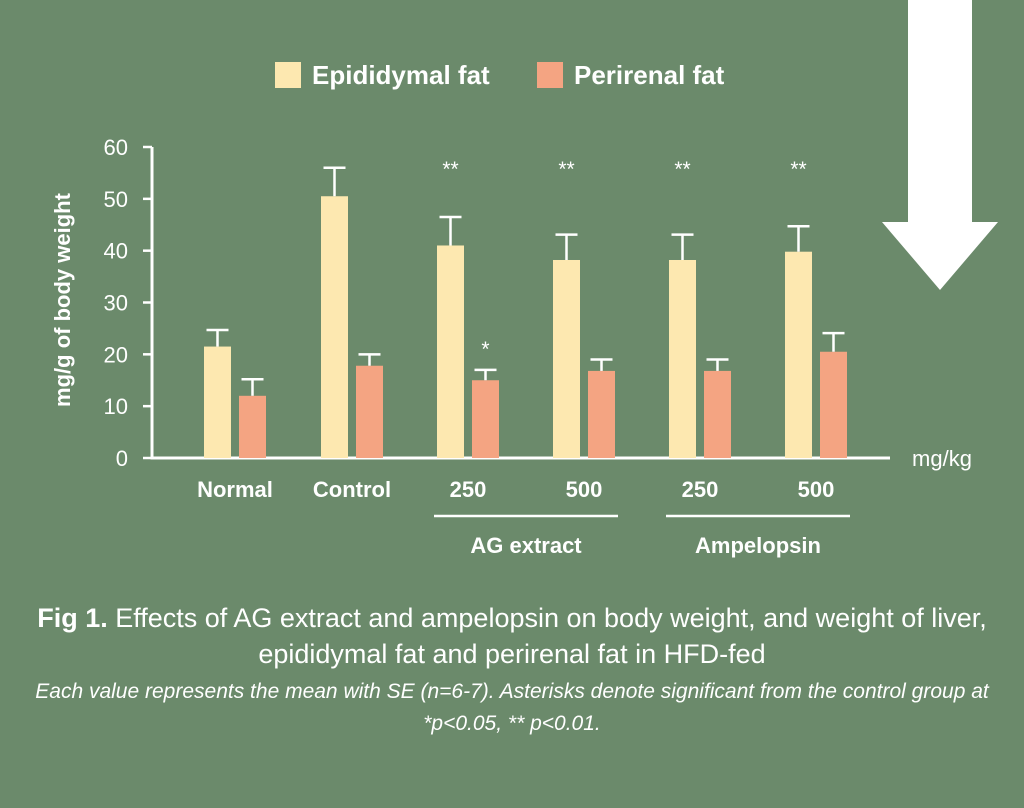 The width and height of the screenshot is (1024, 808). What do you see at coordinates (116, 147) in the screenshot?
I see `y-tick-label: 60` at bounding box center [116, 147].